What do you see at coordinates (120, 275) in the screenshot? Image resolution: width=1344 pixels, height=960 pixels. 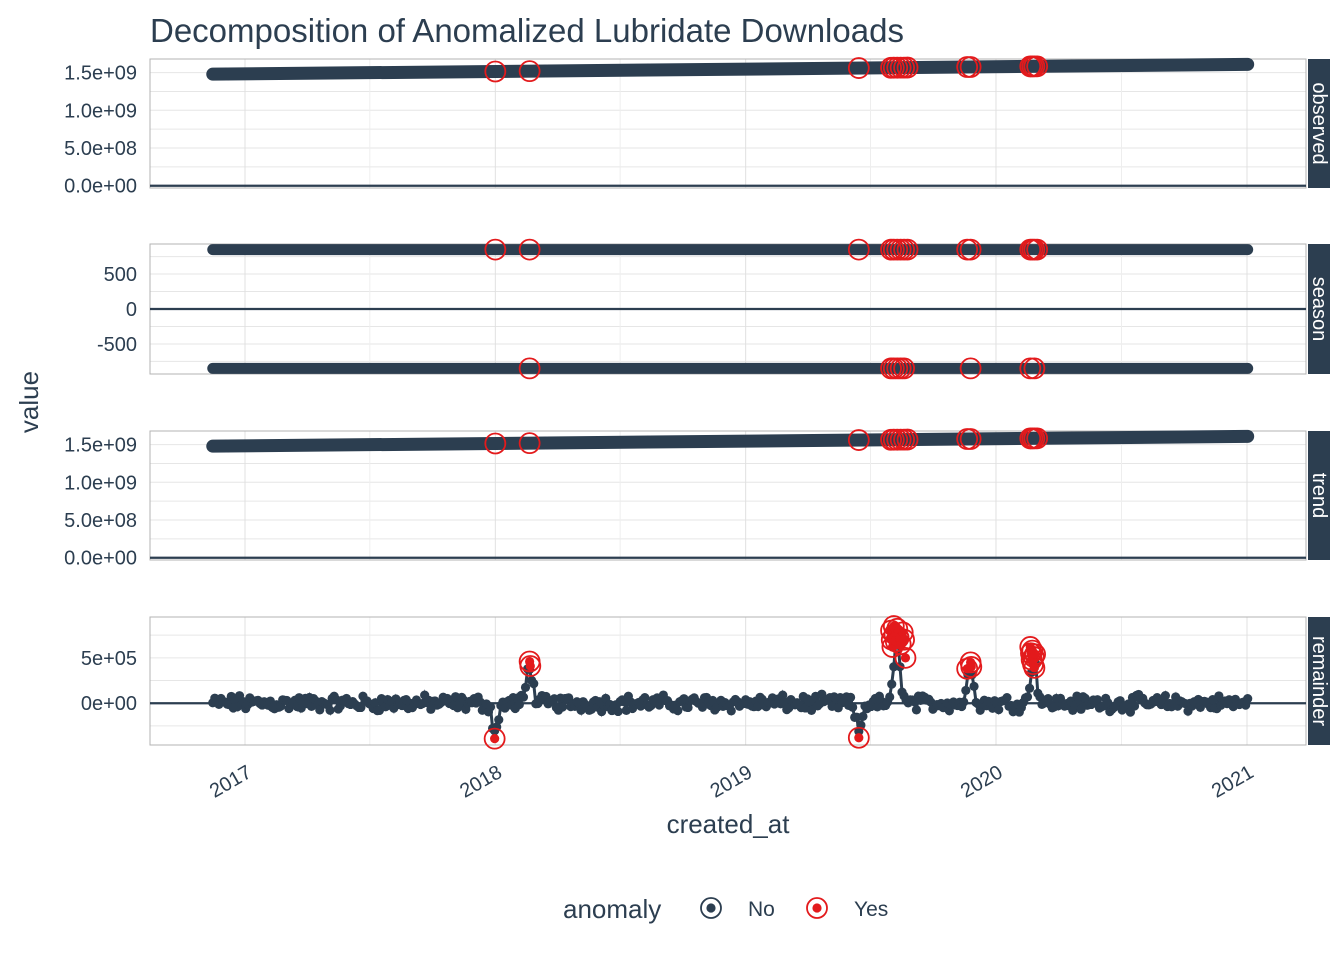 I see `y-tick-label: 500` at bounding box center [120, 275].